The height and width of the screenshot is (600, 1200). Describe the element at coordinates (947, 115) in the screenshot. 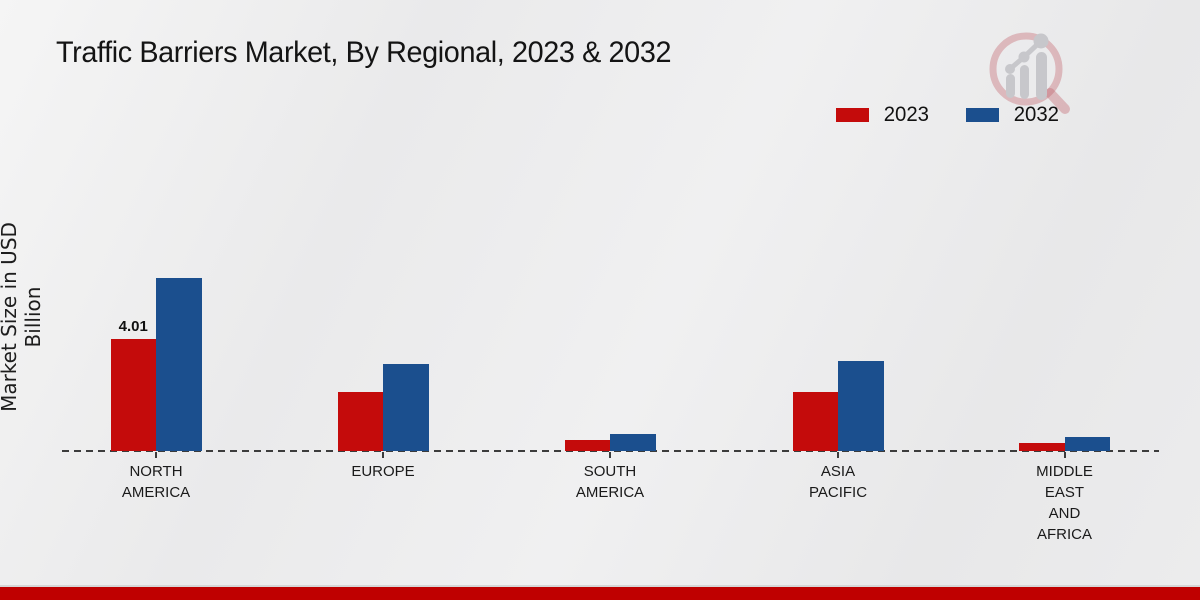

I see `legend: 2023 2032` at that location.